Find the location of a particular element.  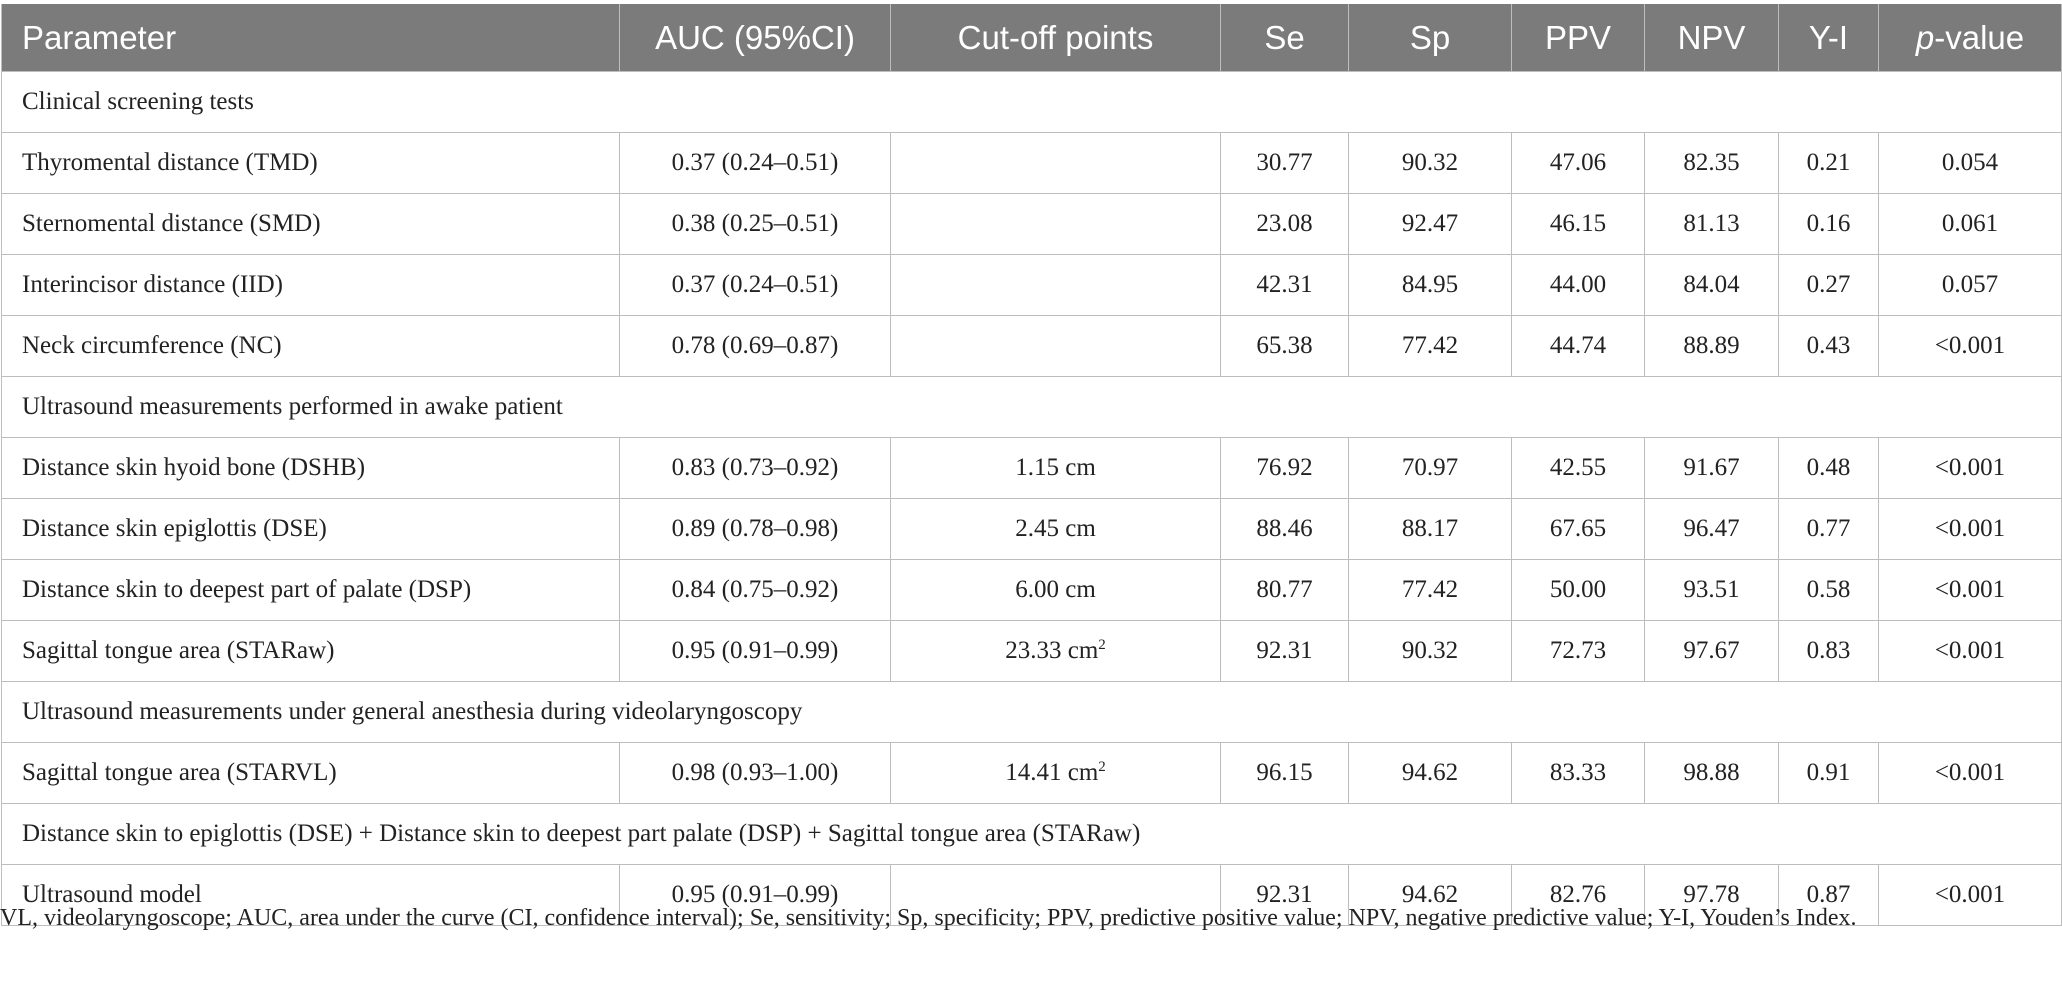

cell-param: Sternomental distance (SMD) is located at coordinates (310, 224).